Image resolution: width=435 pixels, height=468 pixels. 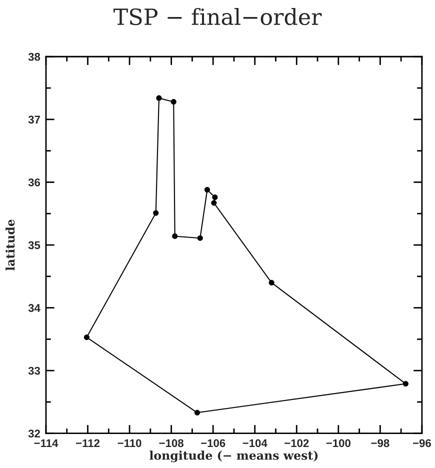 What do you see at coordinates (421, 443) in the screenshot?
I see `x-tick-label: −96` at bounding box center [421, 443].